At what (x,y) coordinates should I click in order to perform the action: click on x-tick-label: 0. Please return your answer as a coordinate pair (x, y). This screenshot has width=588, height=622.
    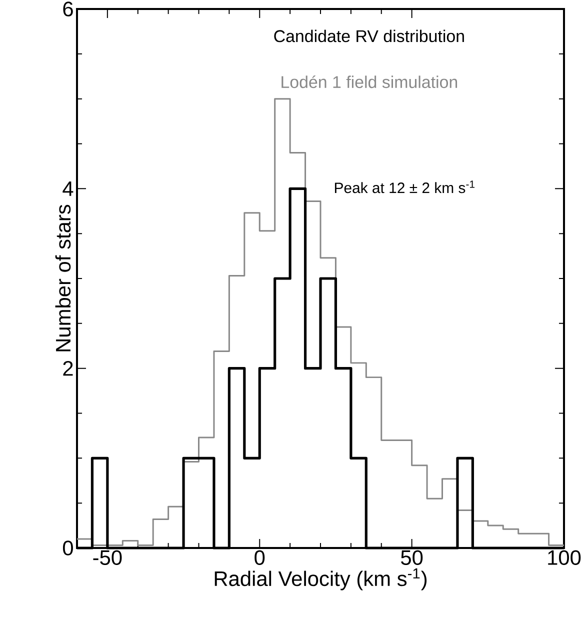
    Looking at the image, I should click on (259, 558).